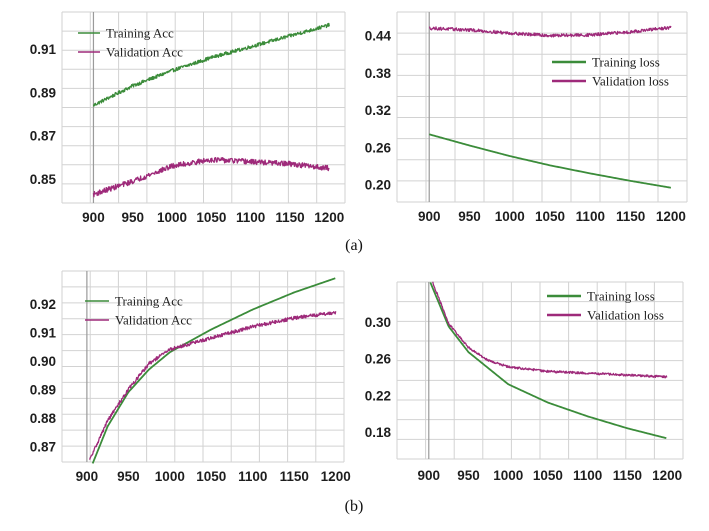  Describe the element at coordinates (43, 361) in the screenshot. I see `y-tick-label: 0.90` at that location.